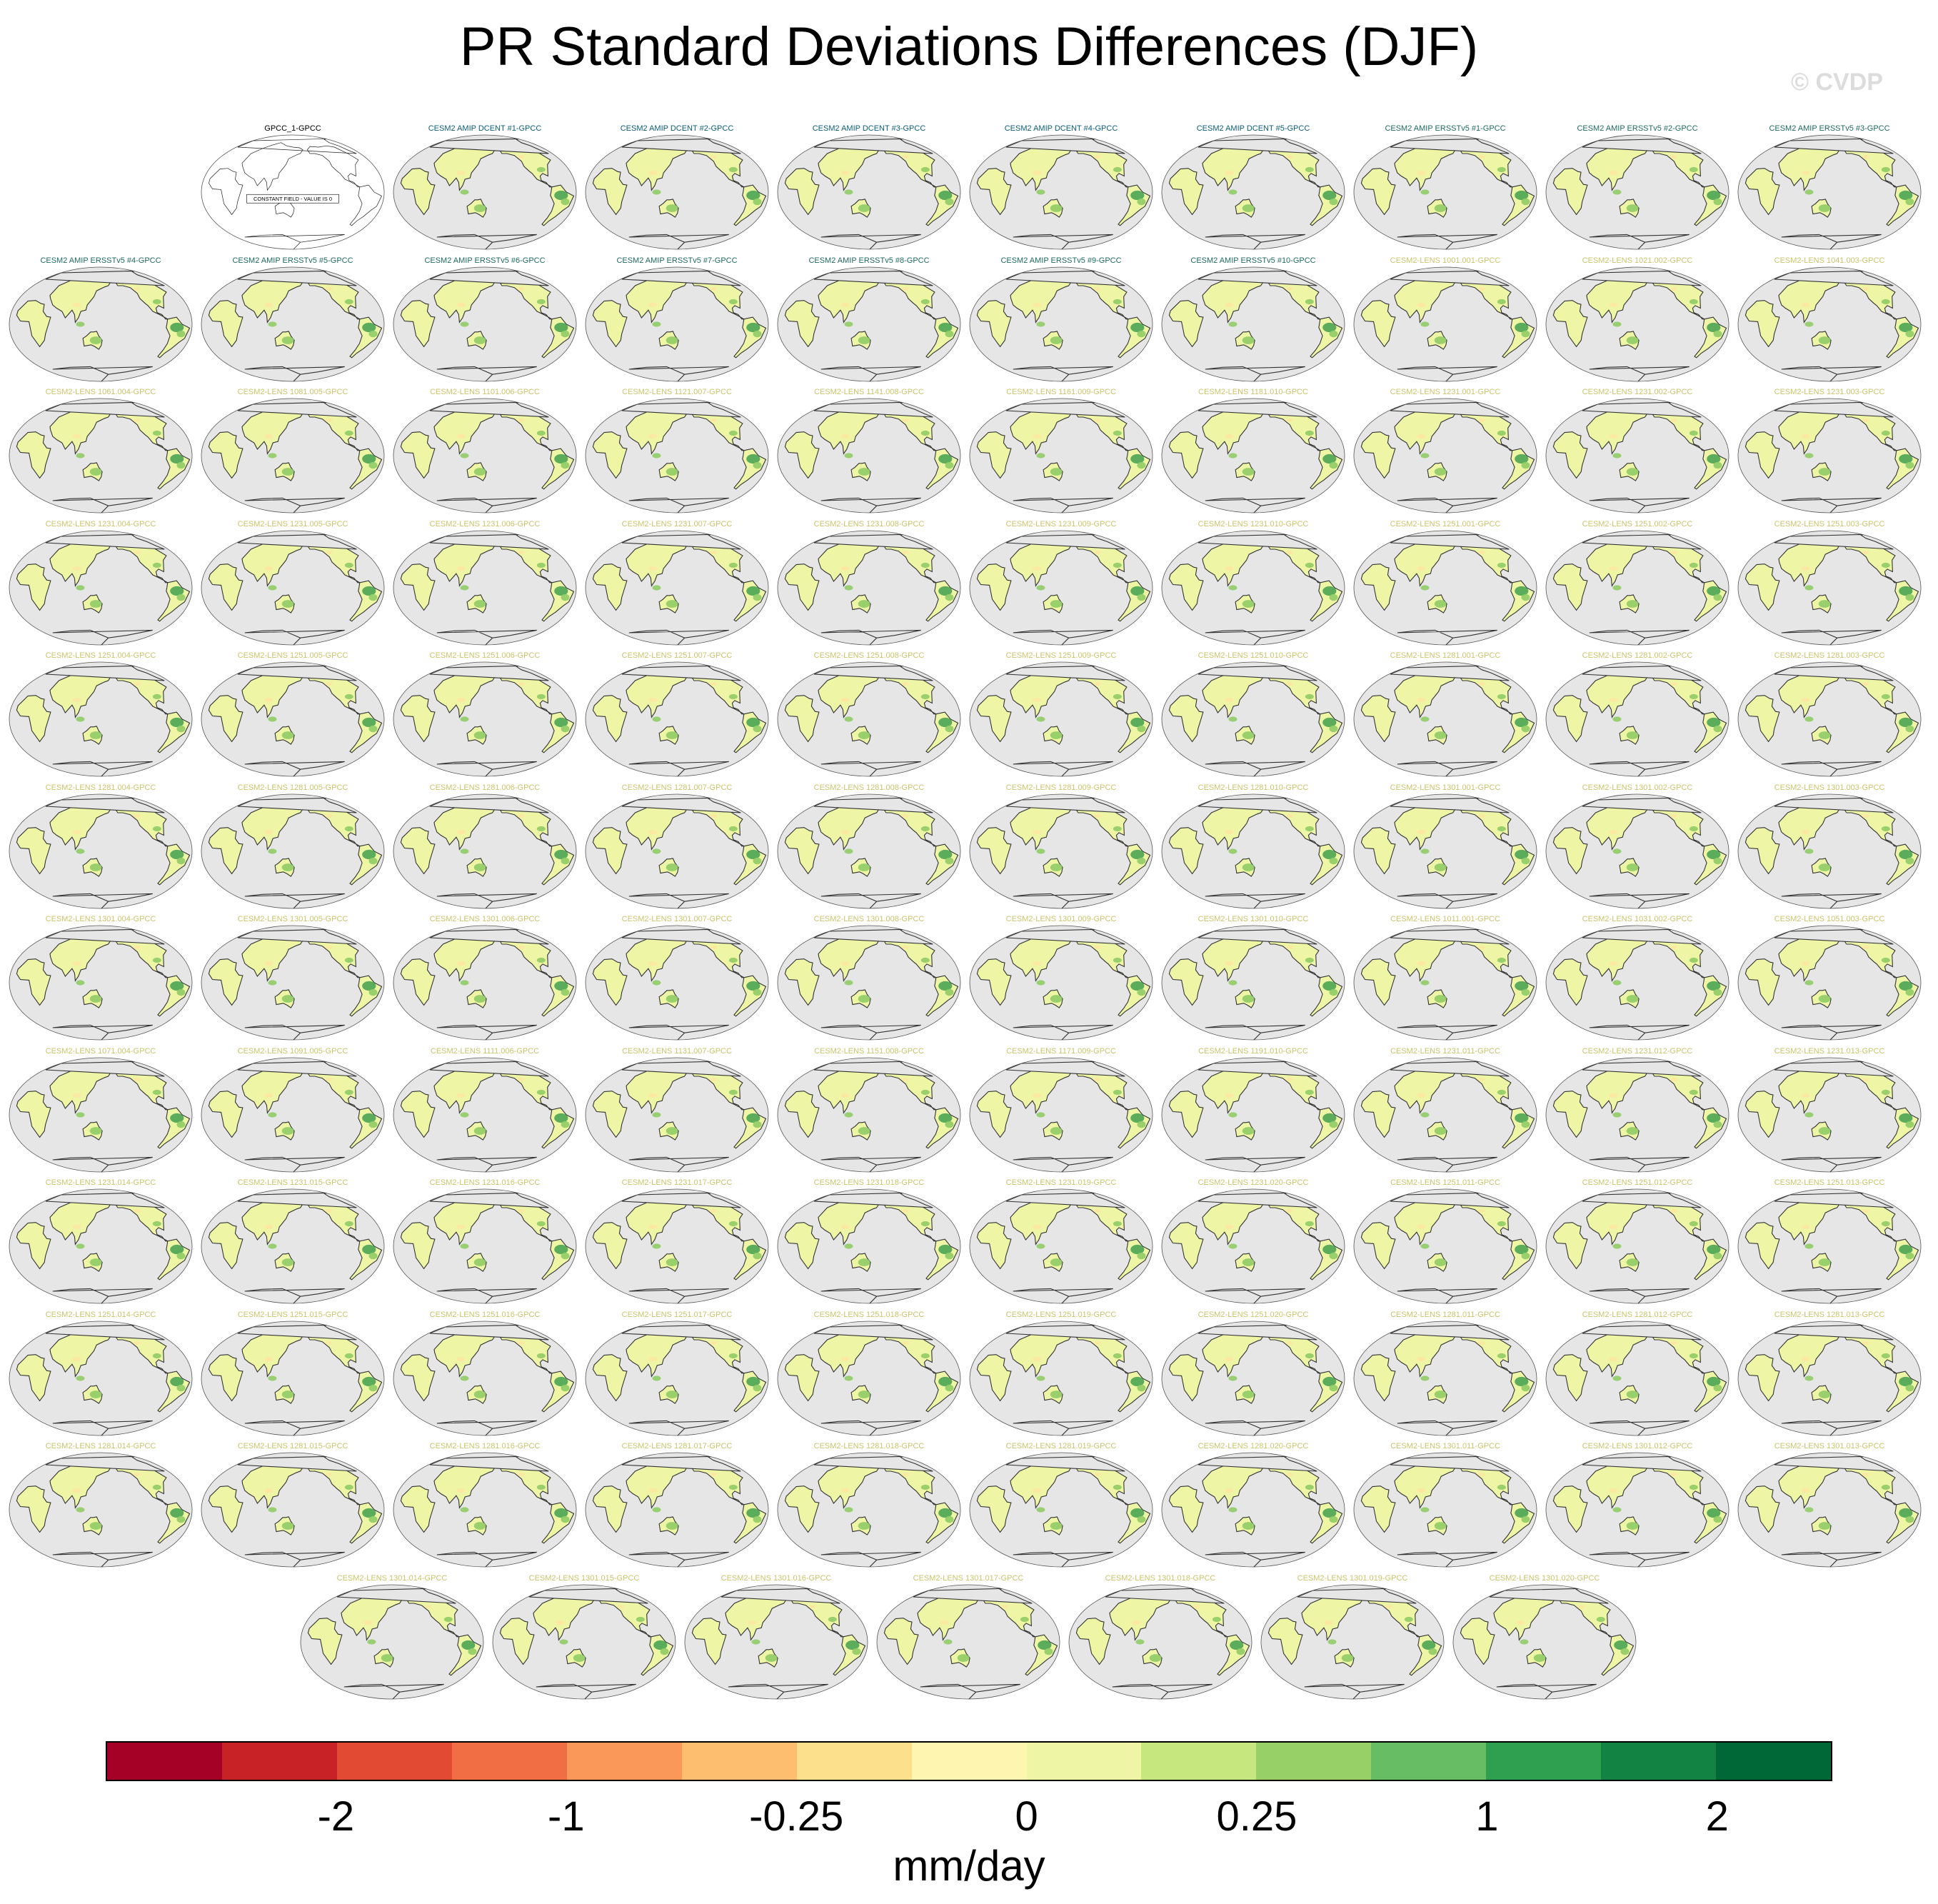 The width and height of the screenshot is (1938, 1904). What do you see at coordinates (101, 523) in the screenshot?
I see `panel-label: CESM2-LENS 1231.004-GPCC` at bounding box center [101, 523].